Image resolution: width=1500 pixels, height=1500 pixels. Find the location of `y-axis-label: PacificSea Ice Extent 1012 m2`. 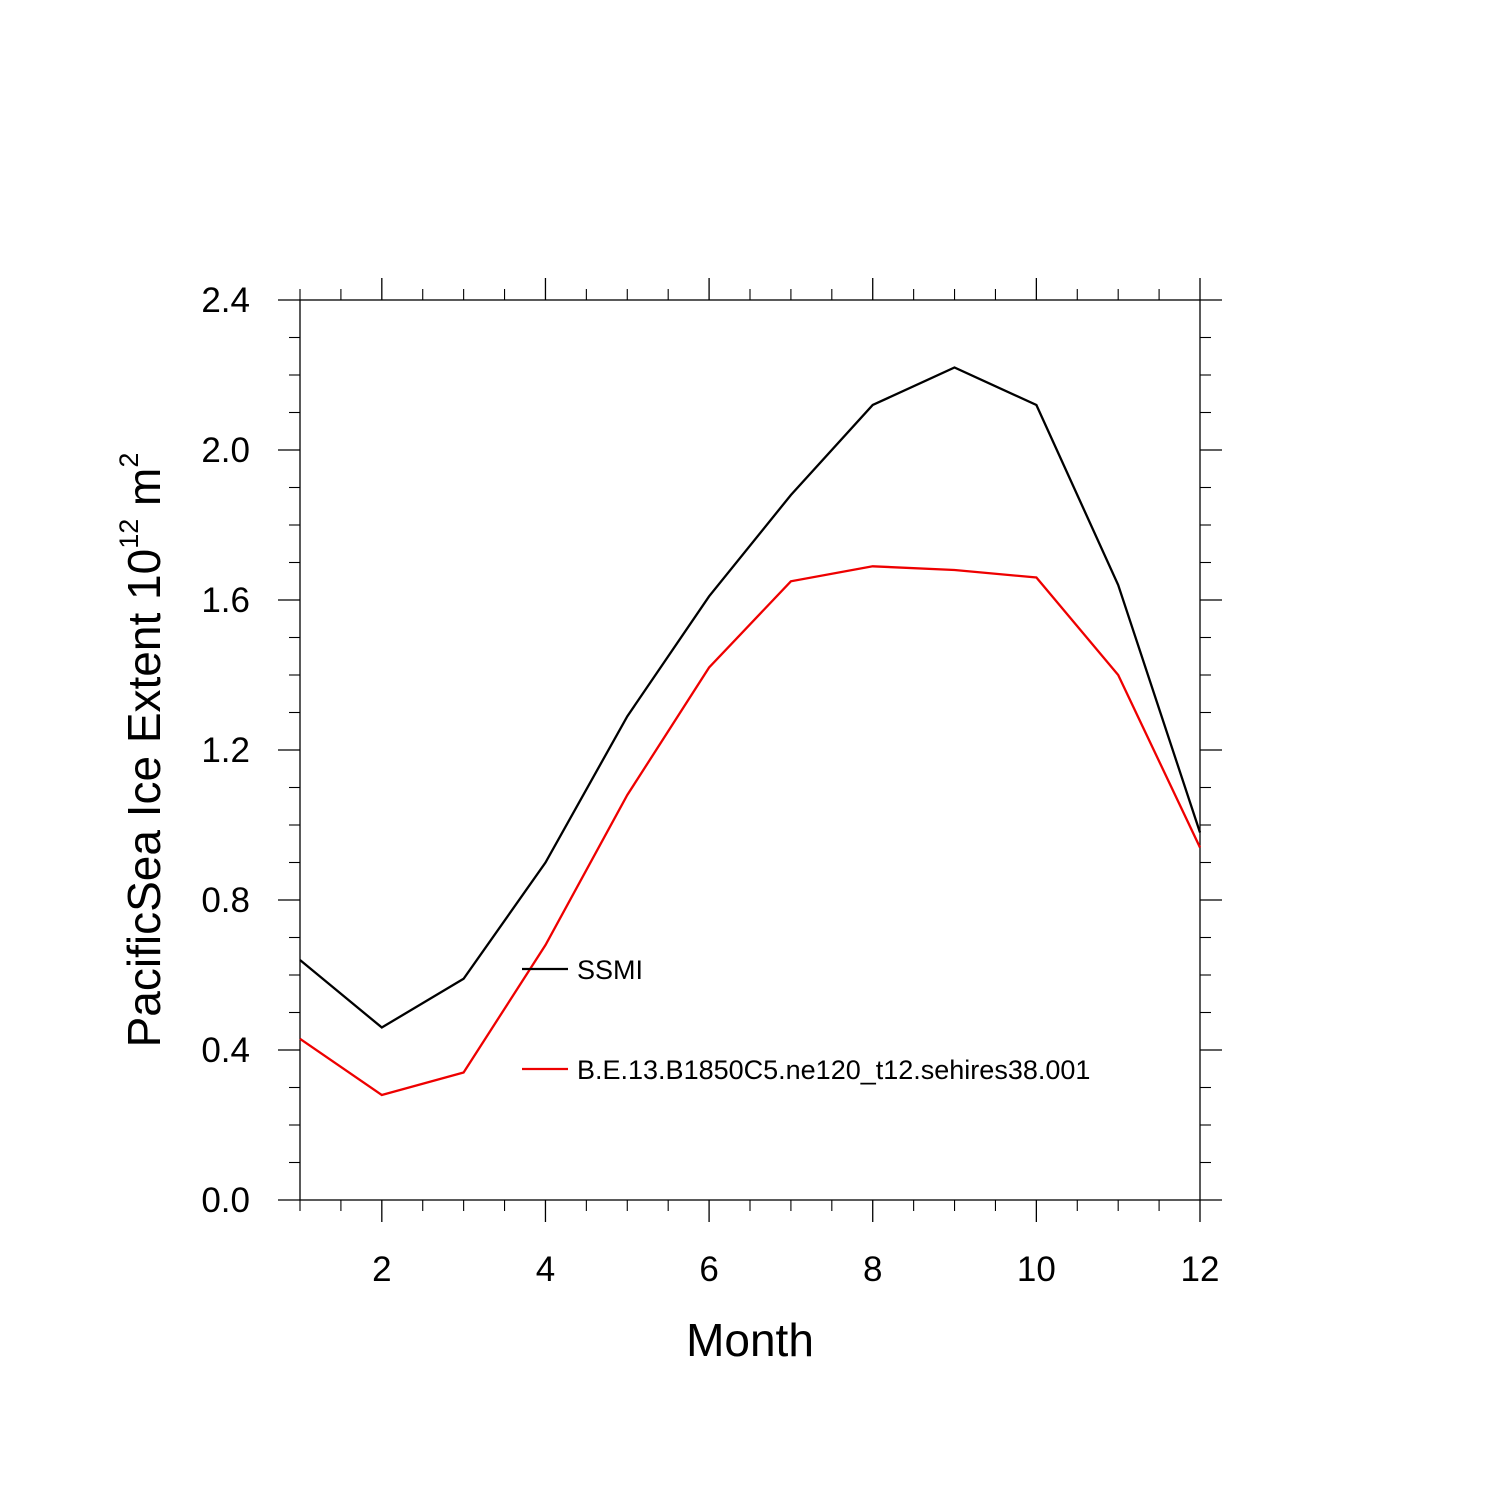

y-axis-label: PacificSea Ice Extent 1012 m2 is located at coordinates (142, 750).